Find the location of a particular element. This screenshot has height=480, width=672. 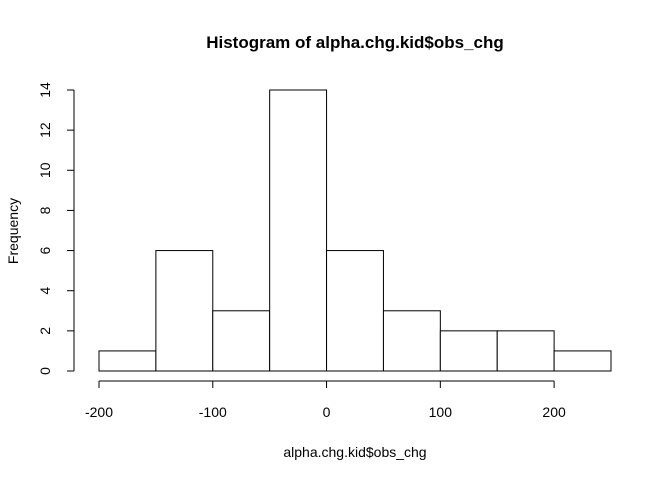

y-tick-label: 8 is located at coordinates (45, 210).